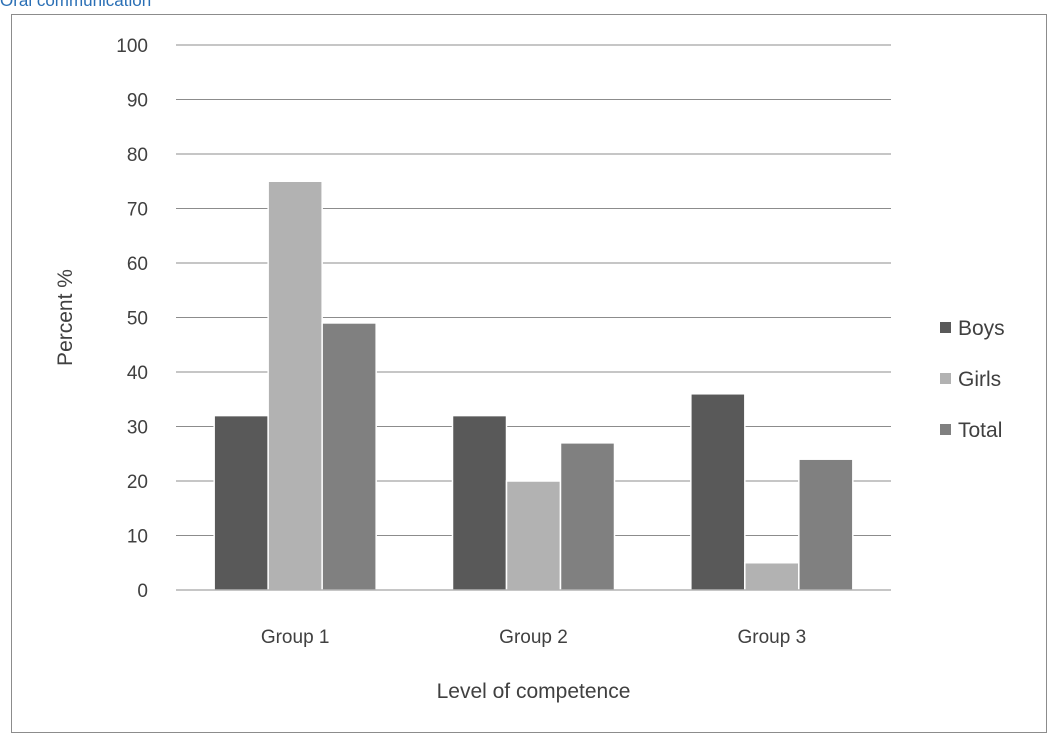  I want to click on legend-swatch-total, so click(945, 429).